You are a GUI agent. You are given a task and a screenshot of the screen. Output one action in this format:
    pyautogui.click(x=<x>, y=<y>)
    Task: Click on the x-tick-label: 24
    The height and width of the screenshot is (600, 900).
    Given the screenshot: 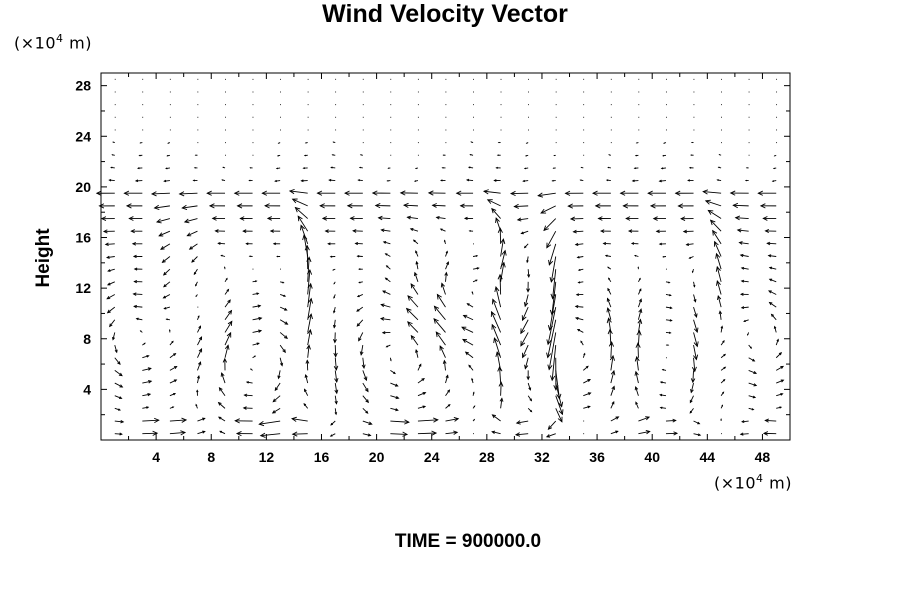 What is the action you would take?
    pyautogui.click(x=432, y=457)
    